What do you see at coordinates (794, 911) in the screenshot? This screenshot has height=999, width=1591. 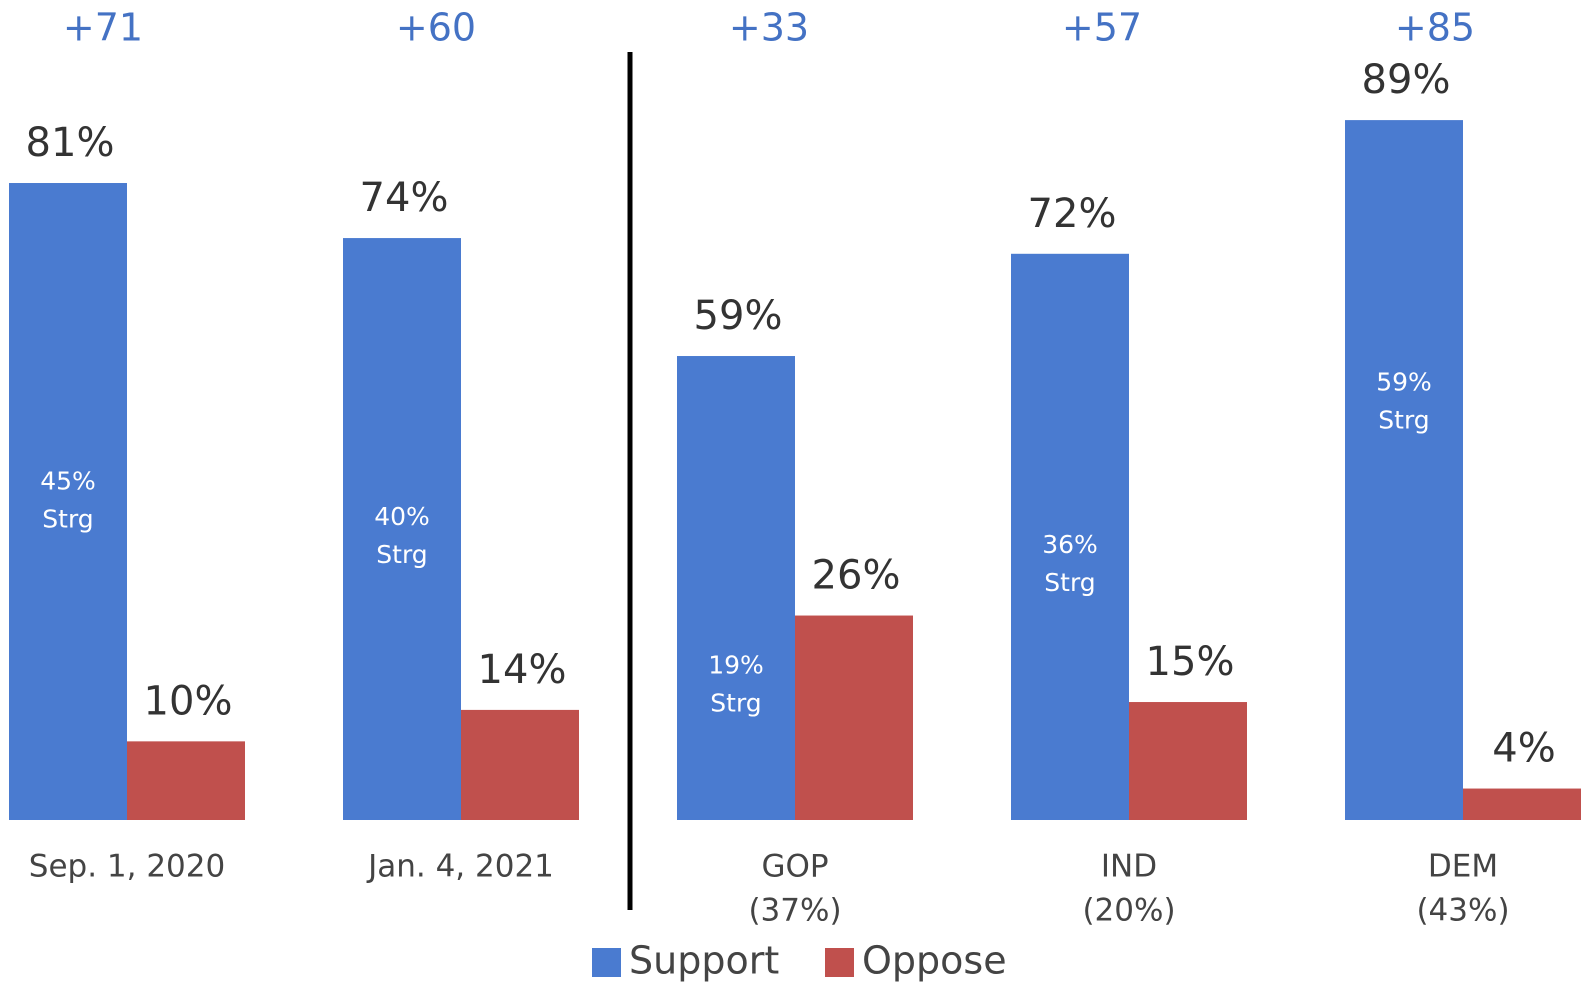 I see `x-tick-label: (37%)` at bounding box center [794, 911].